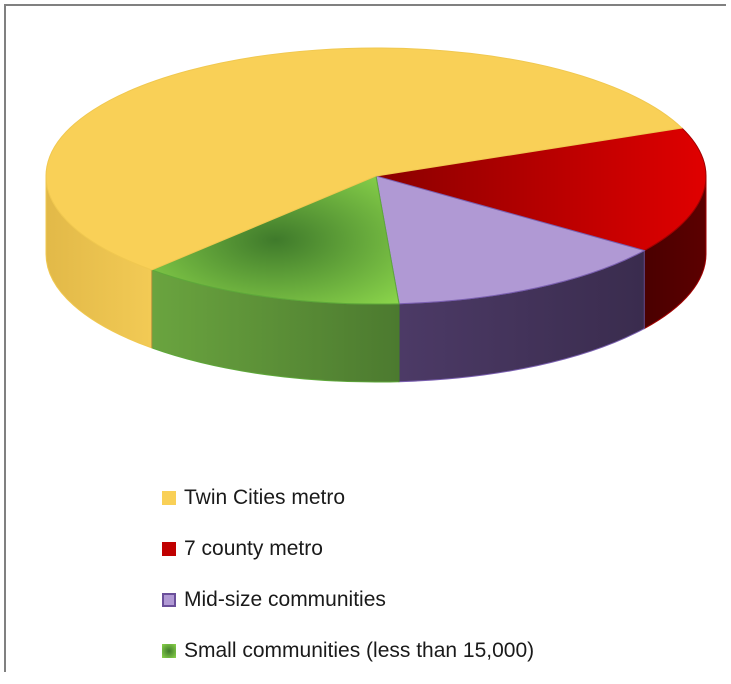 This screenshot has width=731, height=684. Describe the element at coordinates (275, 240) in the screenshot. I see `pie-slice-small-communities` at that location.